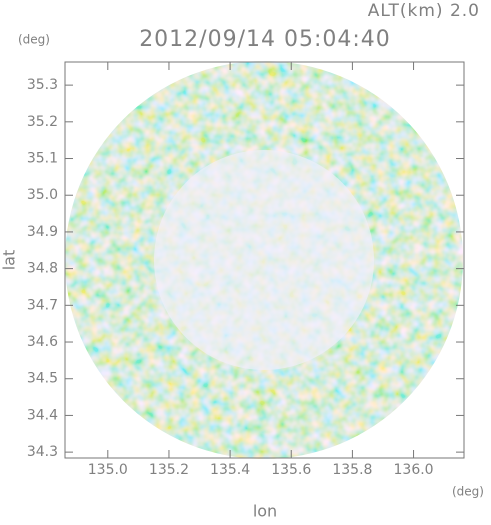 The height and width of the screenshot is (525, 491). I want to click on y-tick-label: 34.8, so click(42, 269).